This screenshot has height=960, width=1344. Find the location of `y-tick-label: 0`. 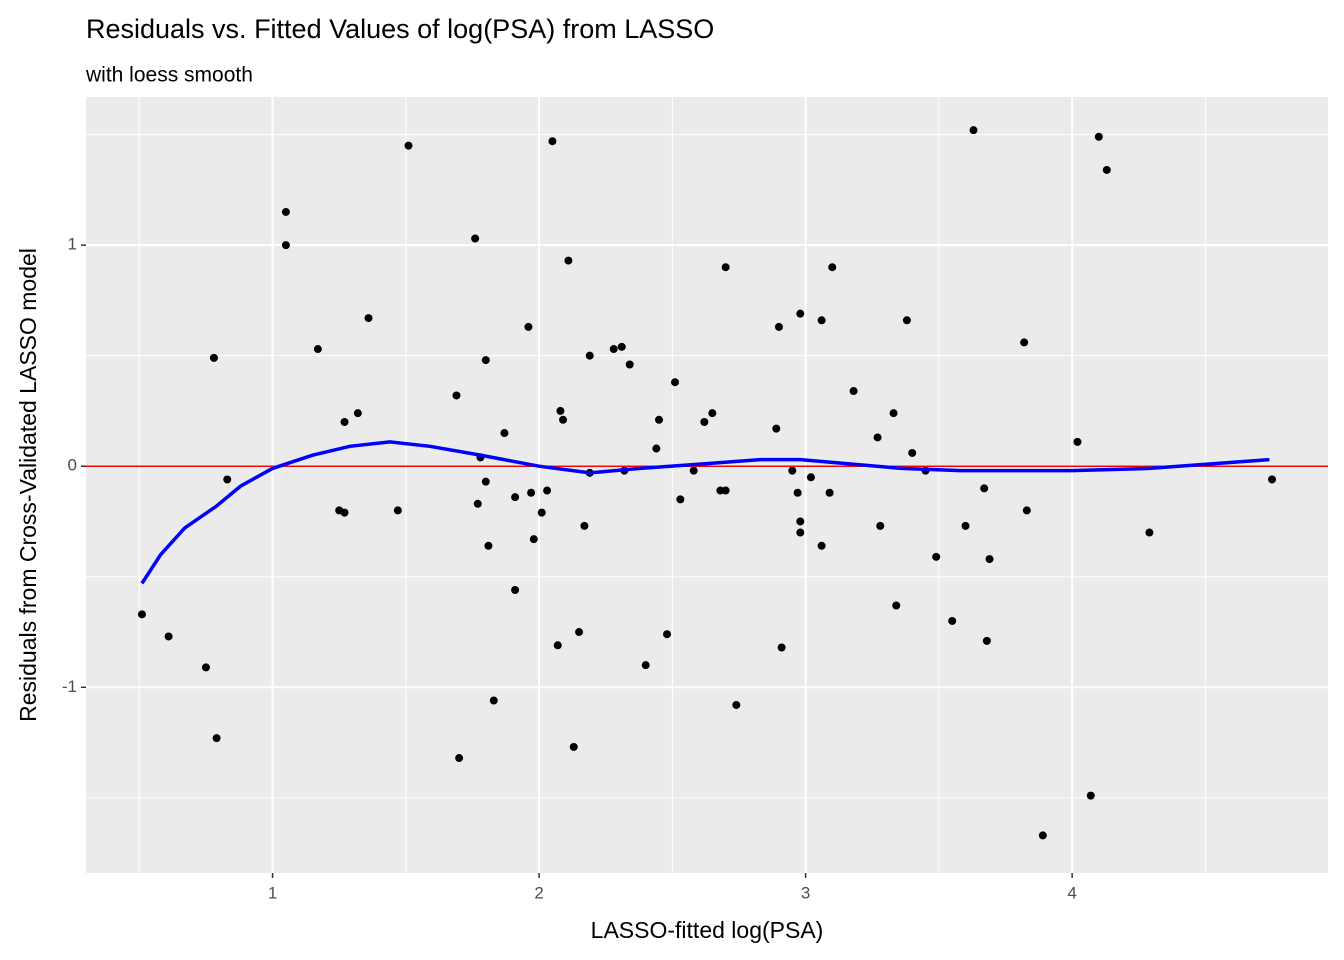

y-tick-label: 0 is located at coordinates (72, 465).